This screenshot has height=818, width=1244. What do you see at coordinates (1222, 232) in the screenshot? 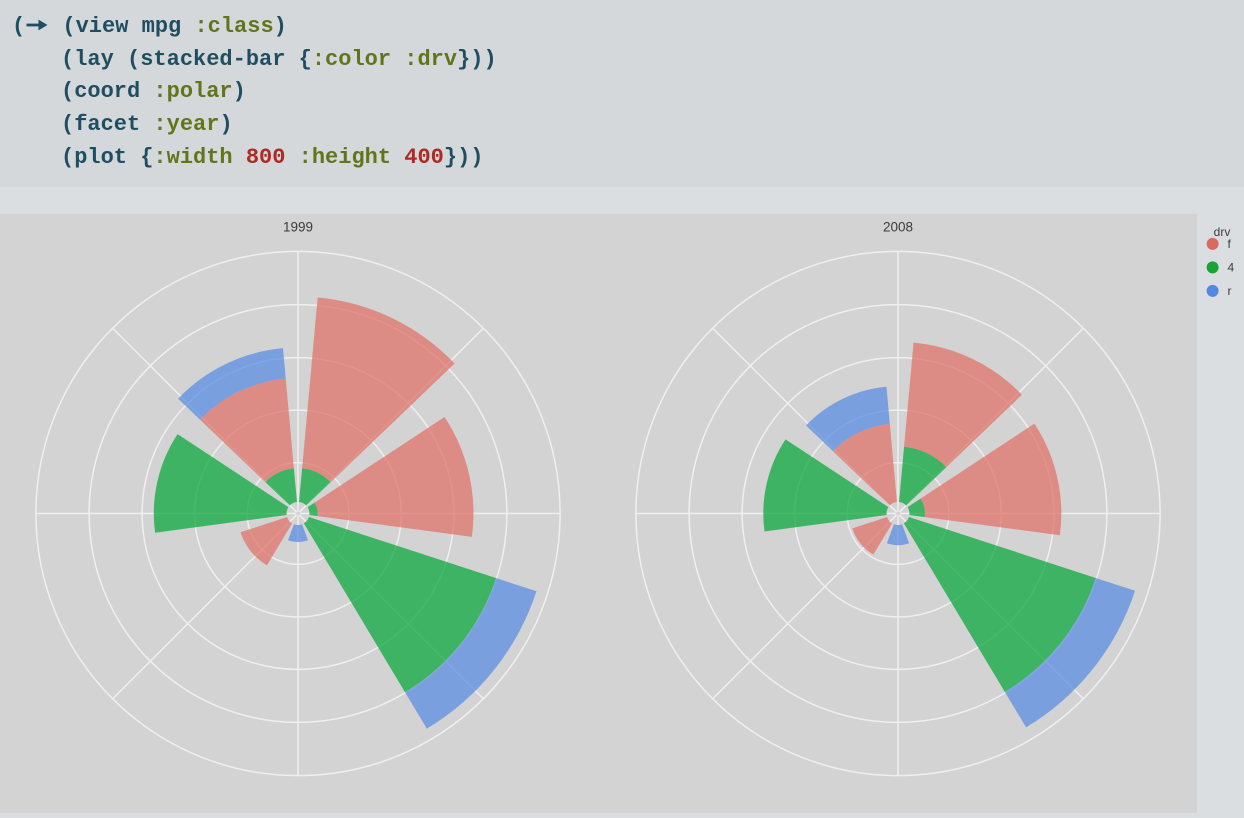
I see `svg-text: drv` at bounding box center [1222, 232].